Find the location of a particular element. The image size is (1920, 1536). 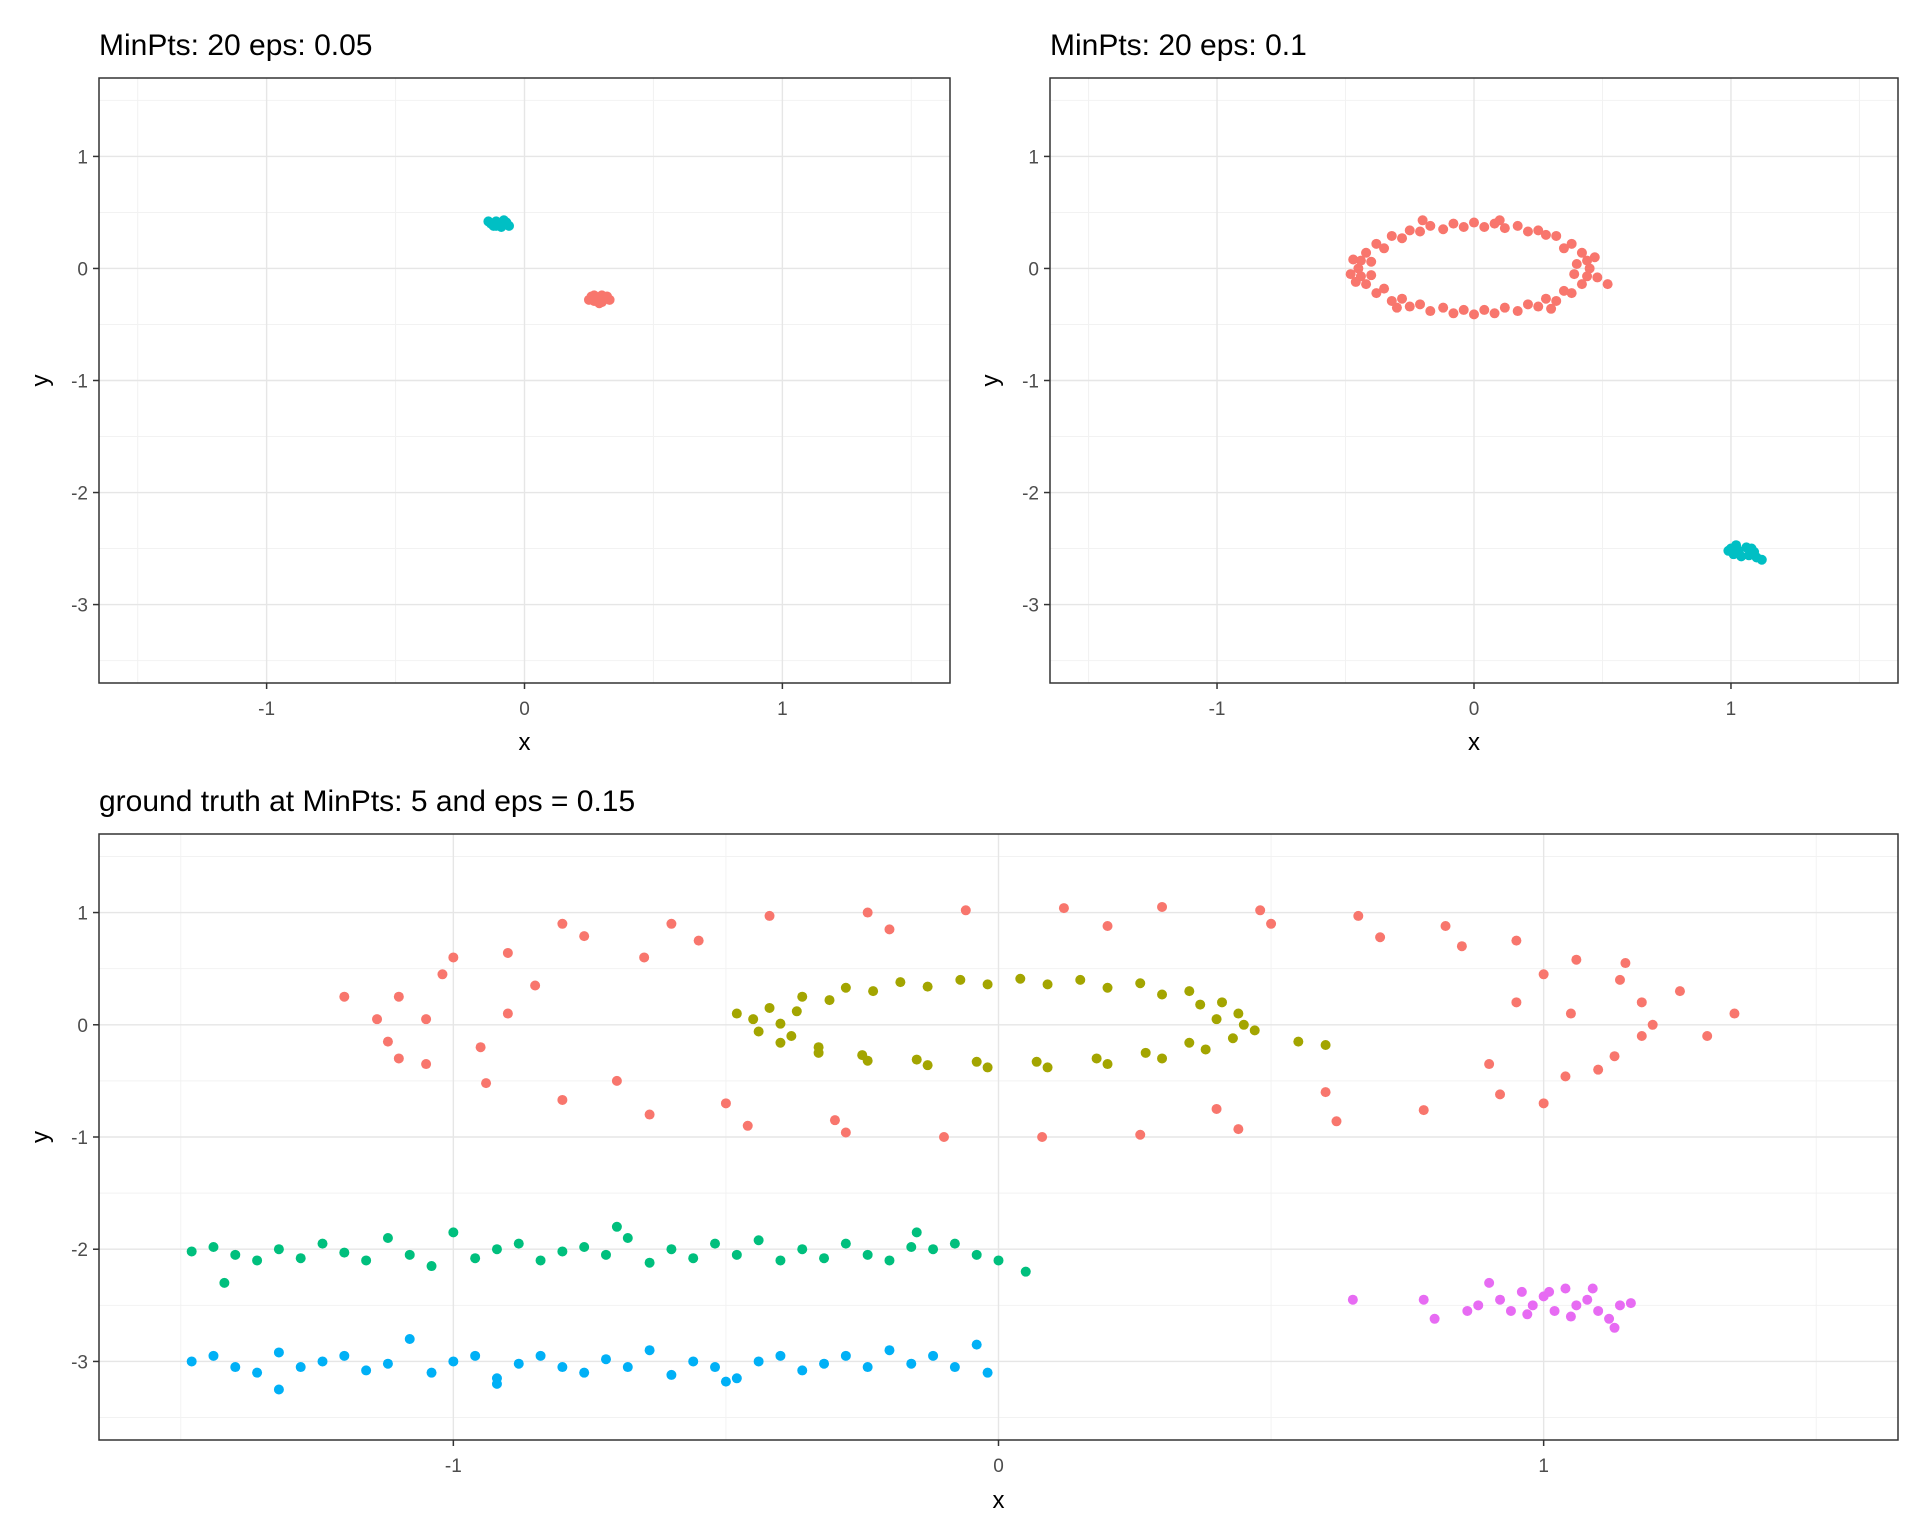

x-tick-label: -1 is located at coordinates (266, 709).